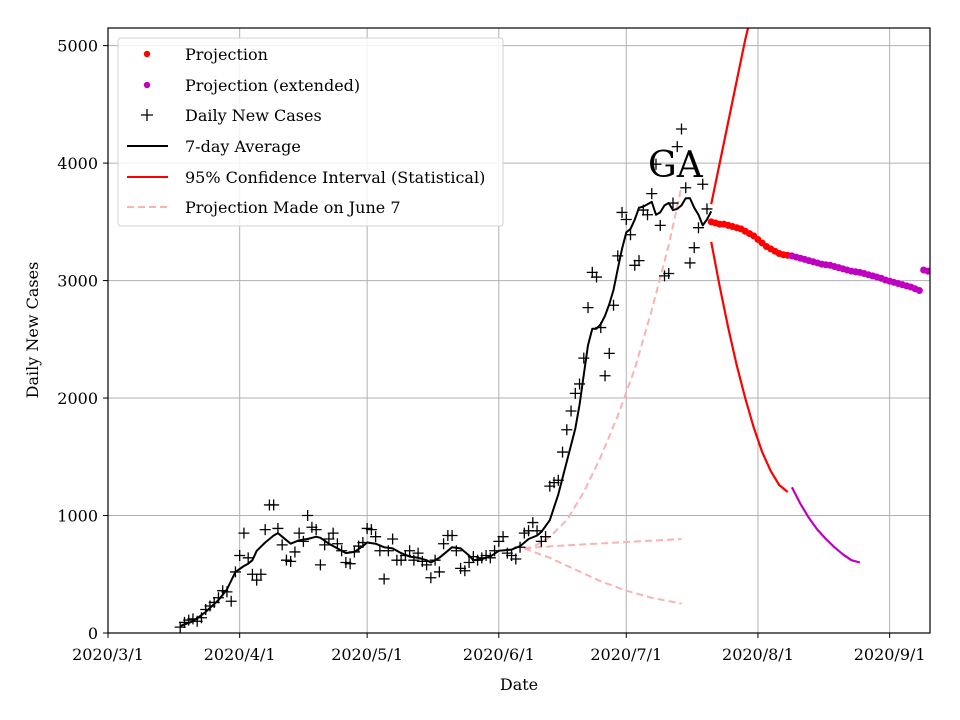  What do you see at coordinates (519, 684) in the screenshot?
I see `x-axis-label: Date` at bounding box center [519, 684].